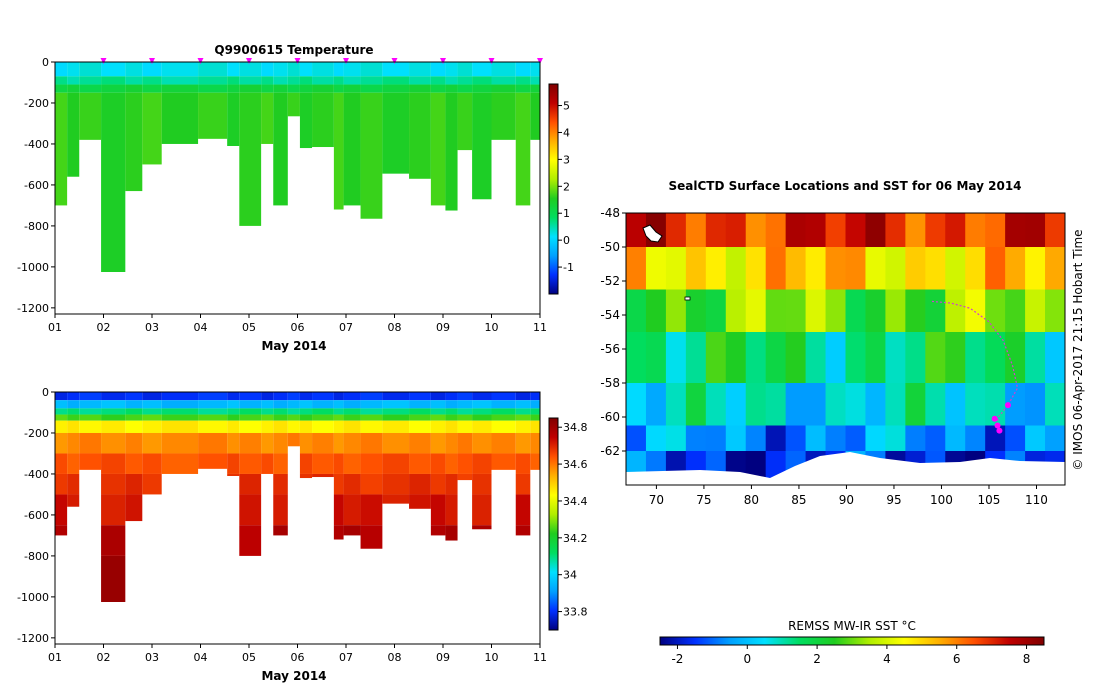  I want to click on colorbar-tick-label: 1, so click(566, 213).